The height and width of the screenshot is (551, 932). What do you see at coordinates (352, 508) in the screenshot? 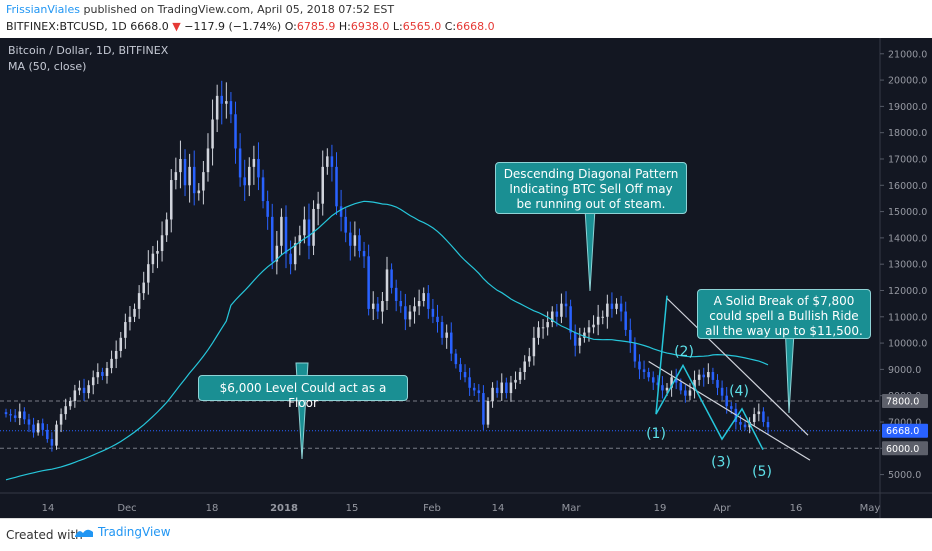
I see `x-tick-label: 15` at bounding box center [352, 508].